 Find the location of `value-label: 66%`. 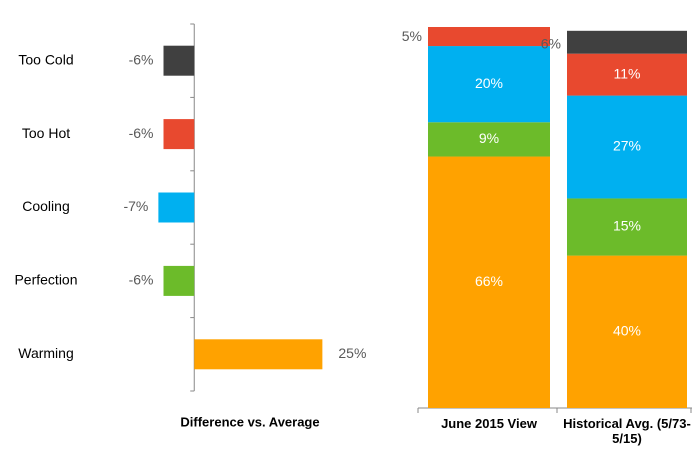

value-label: 66% is located at coordinates (489, 281).